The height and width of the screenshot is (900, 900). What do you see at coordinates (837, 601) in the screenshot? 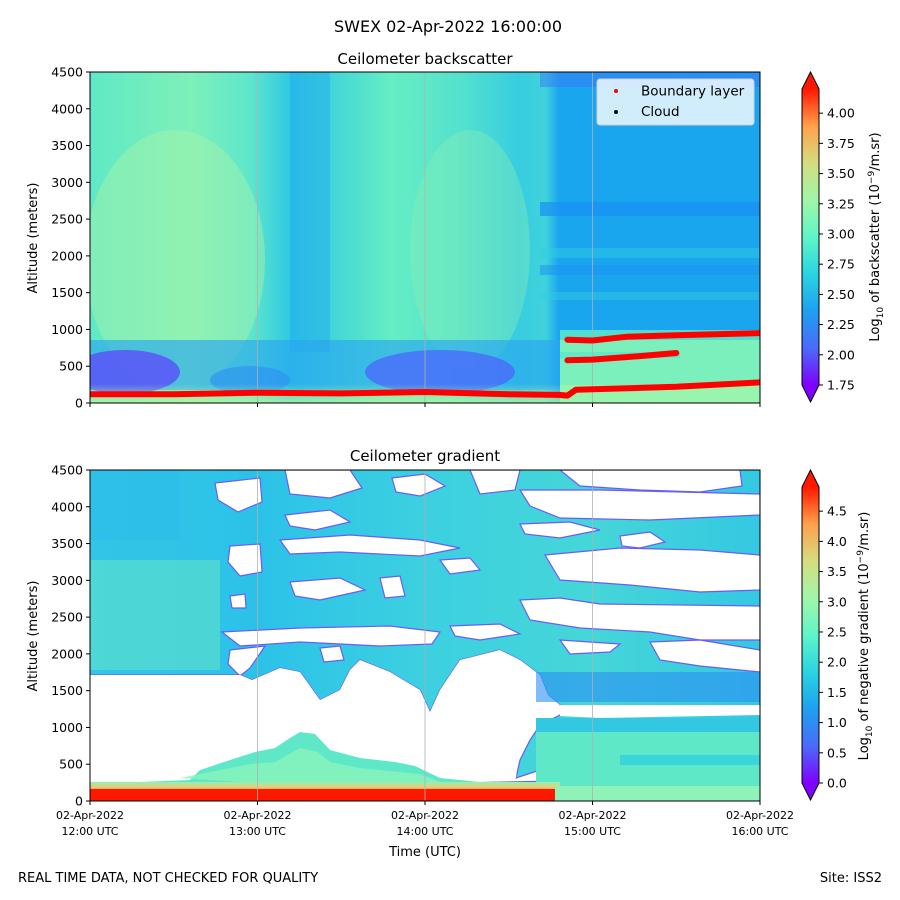
I see `colorbar-tick-label: 3.0` at bounding box center [837, 601].